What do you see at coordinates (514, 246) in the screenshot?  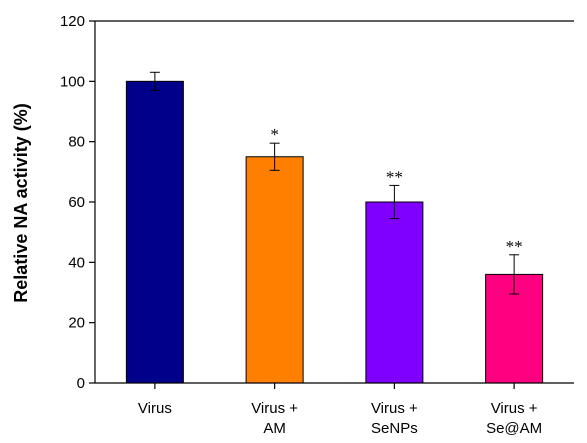 I see `significance-label-3: **` at bounding box center [514, 246].